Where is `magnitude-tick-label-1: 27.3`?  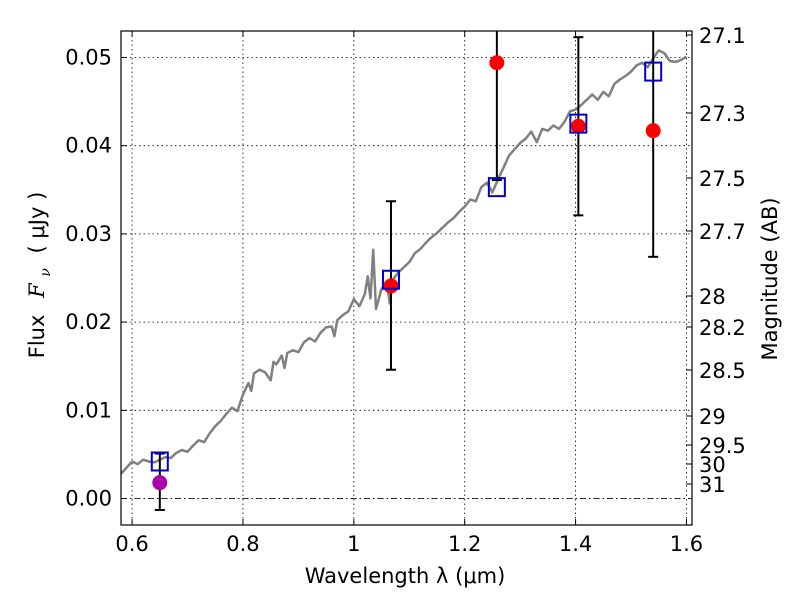
magnitude-tick-label-1: 27.3 is located at coordinates (722, 114).